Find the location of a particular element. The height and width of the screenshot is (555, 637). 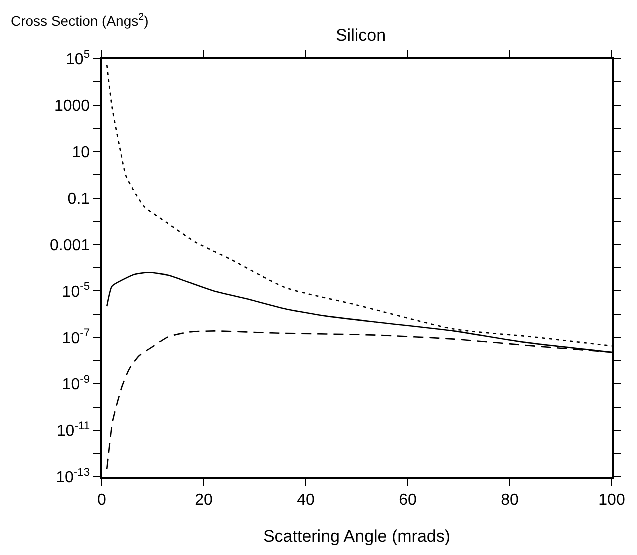

y-tick-label: 10 is located at coordinates (81, 153).